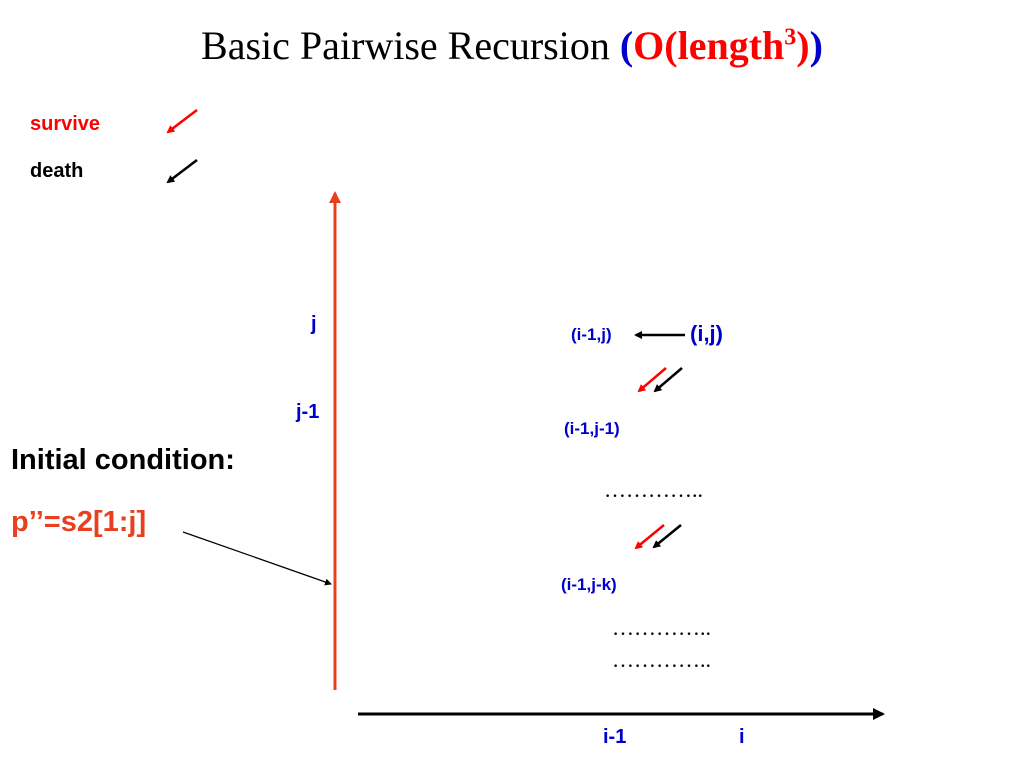 This screenshot has height=768, width=1024. Describe the element at coordinates (589, 584) in the screenshot. I see `cell-i1-jk: (i-1,j-k)` at that location.